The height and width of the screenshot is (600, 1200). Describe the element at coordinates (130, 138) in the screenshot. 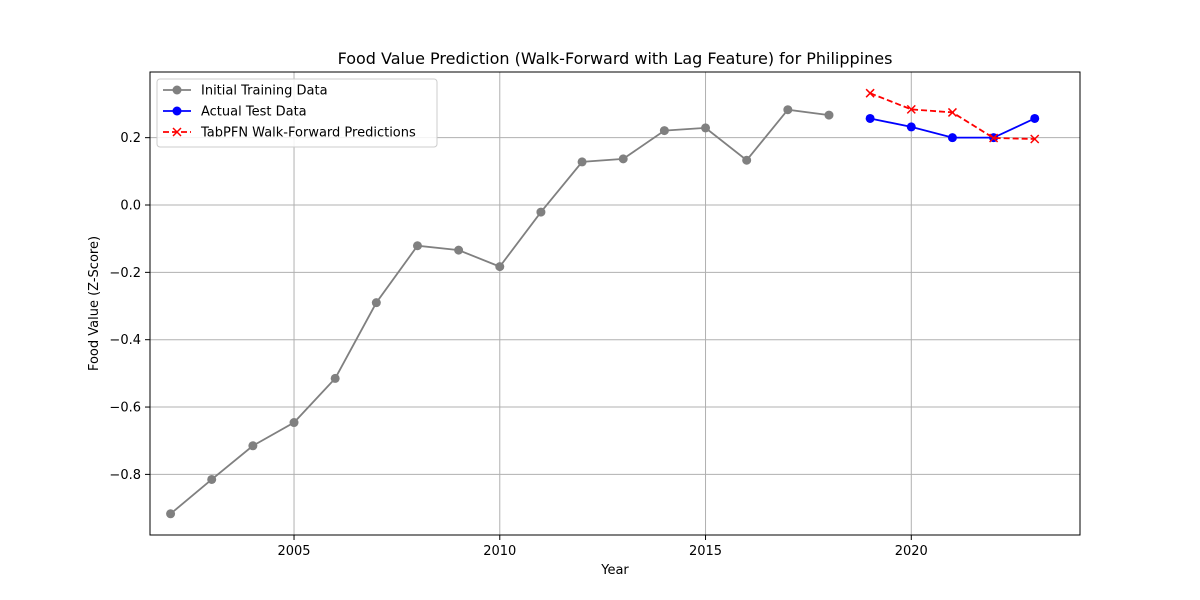

I see `y-tick-label: 0.2` at that location.